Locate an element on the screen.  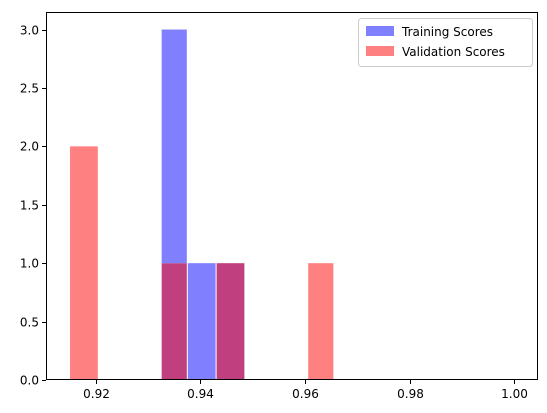
y-tick-label: 0.5 is located at coordinates (29, 323).